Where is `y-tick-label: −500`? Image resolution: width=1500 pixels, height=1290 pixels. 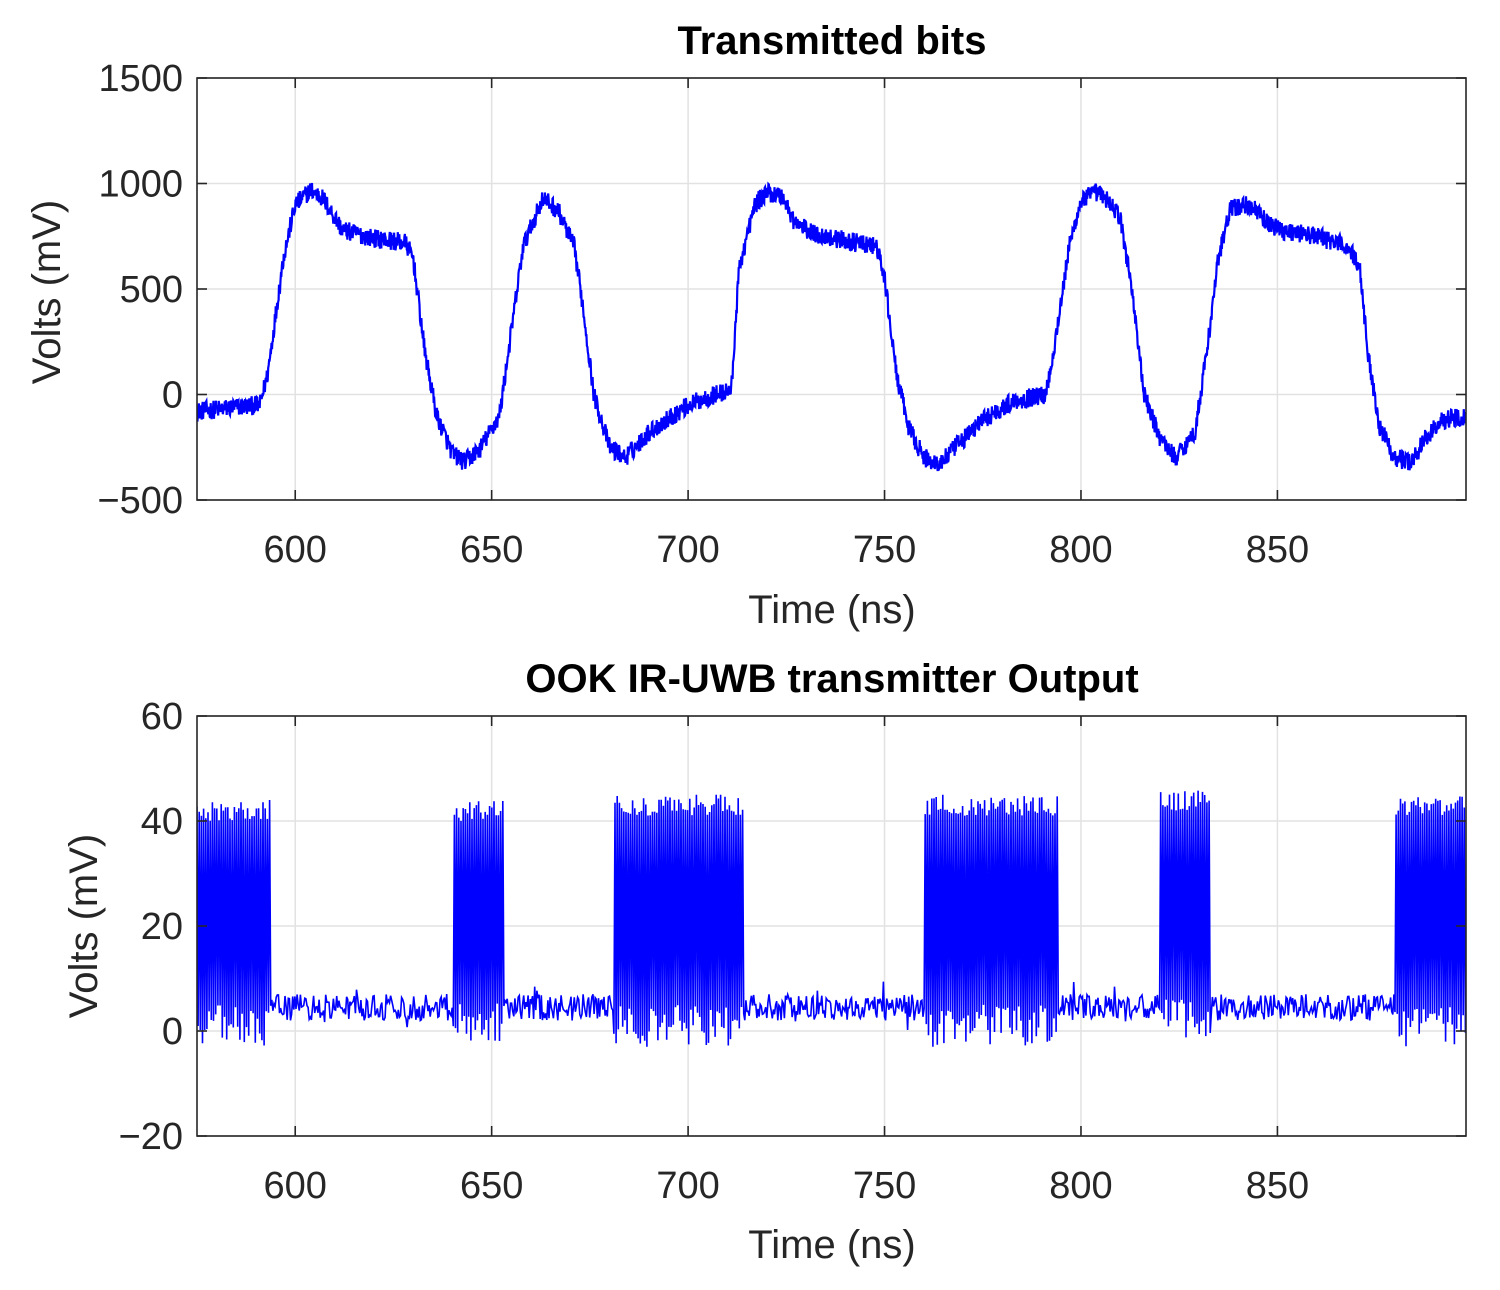 y-tick-label: −500 is located at coordinates (140, 501).